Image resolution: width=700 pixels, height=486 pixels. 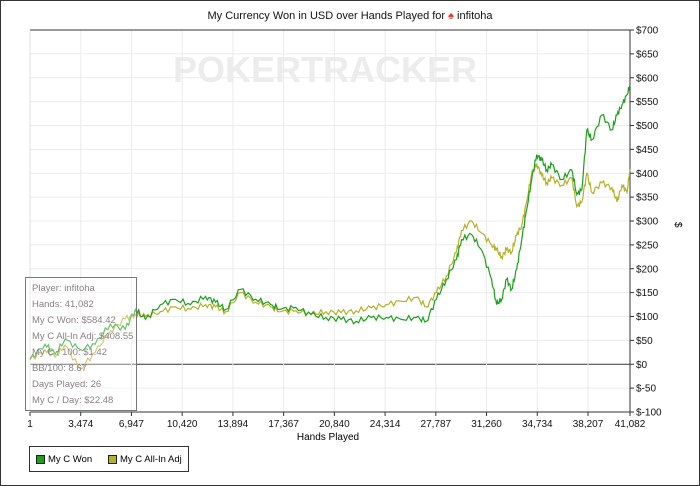 What do you see at coordinates (436, 424) in the screenshot?
I see `x-tick-label: 27,787` at bounding box center [436, 424].